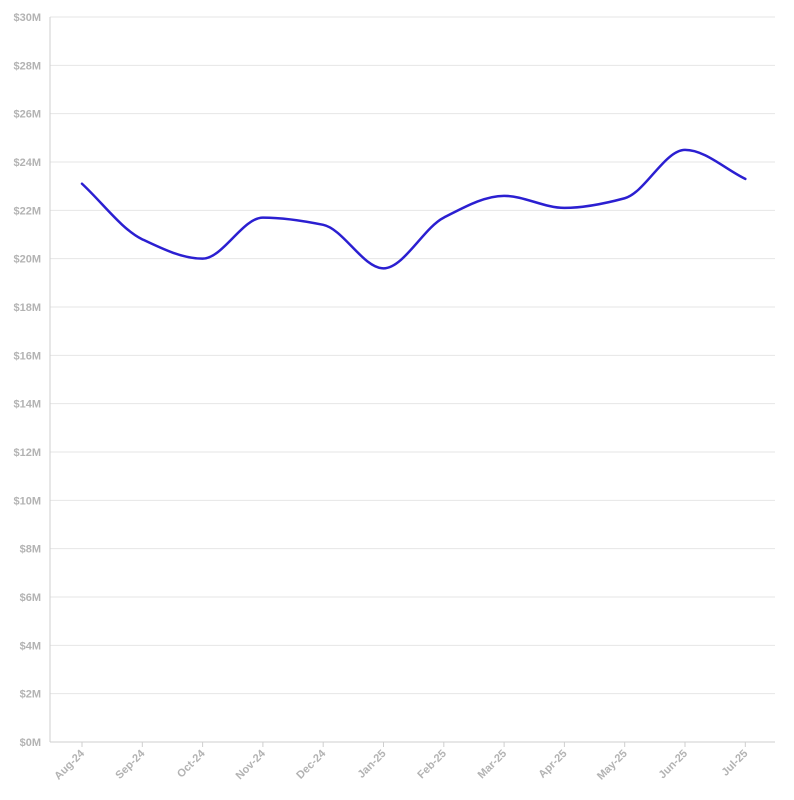 The image size is (794, 800). What do you see at coordinates (27, 66) in the screenshot?
I see `y-tick-label: $28M` at bounding box center [27, 66].